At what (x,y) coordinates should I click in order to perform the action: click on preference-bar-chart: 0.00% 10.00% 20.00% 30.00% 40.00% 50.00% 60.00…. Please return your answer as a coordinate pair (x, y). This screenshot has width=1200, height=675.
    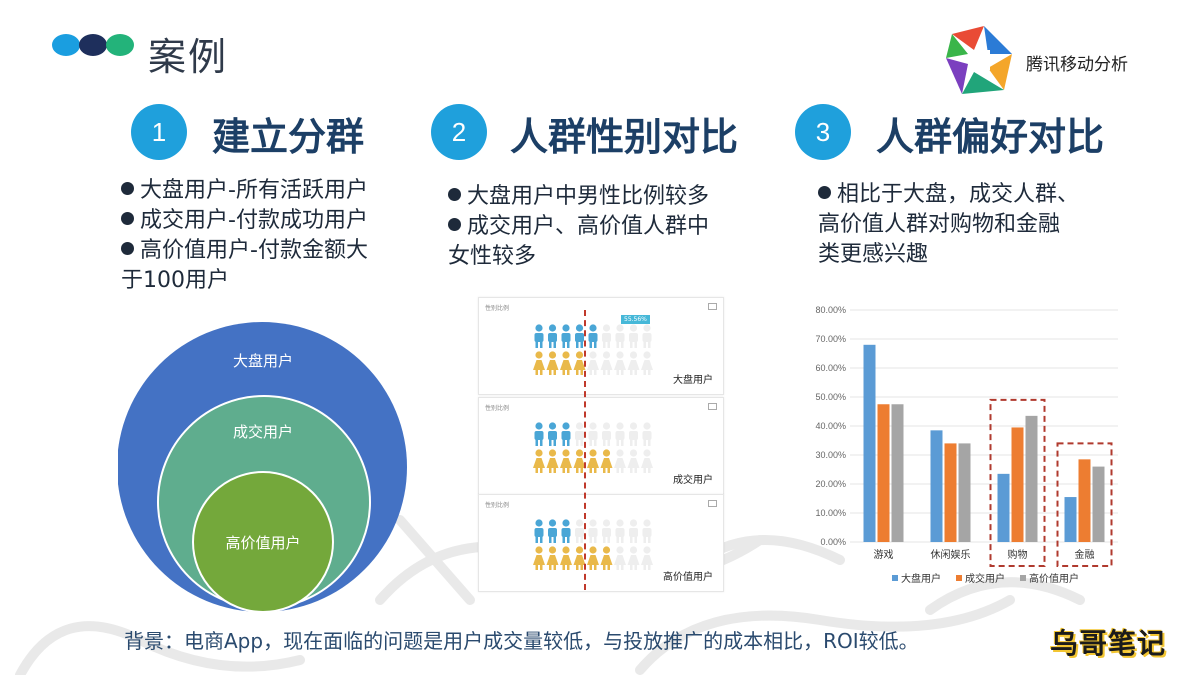
    Looking at the image, I should click on (966, 445).